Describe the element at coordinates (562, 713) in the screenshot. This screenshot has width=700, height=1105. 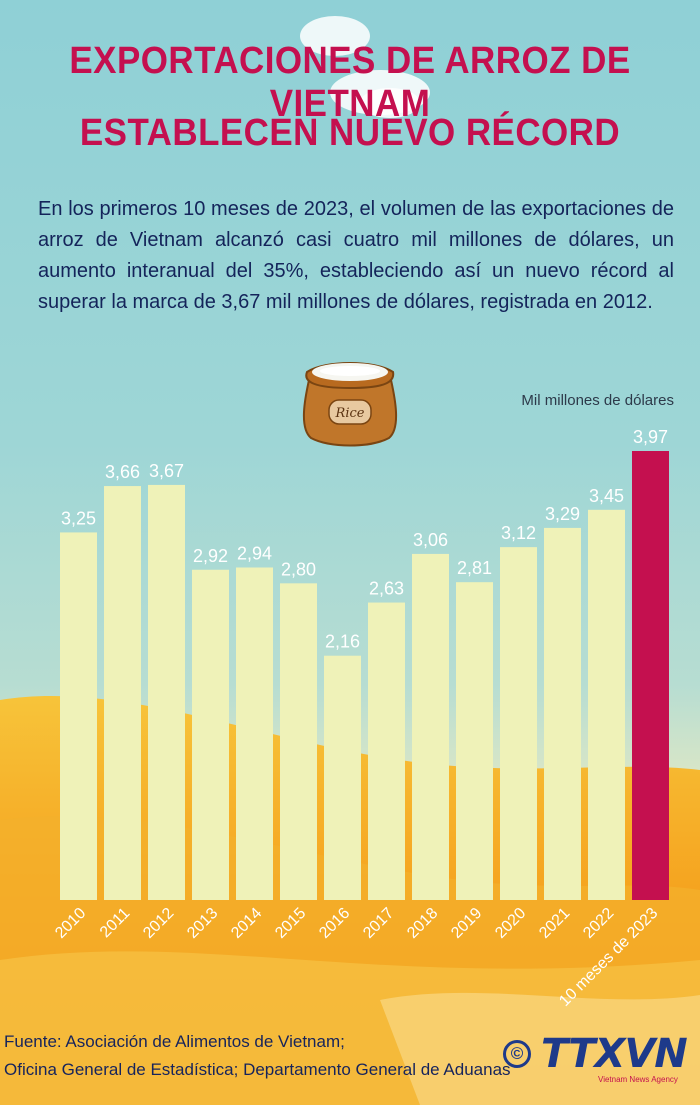
I see `bar-2021` at that location.